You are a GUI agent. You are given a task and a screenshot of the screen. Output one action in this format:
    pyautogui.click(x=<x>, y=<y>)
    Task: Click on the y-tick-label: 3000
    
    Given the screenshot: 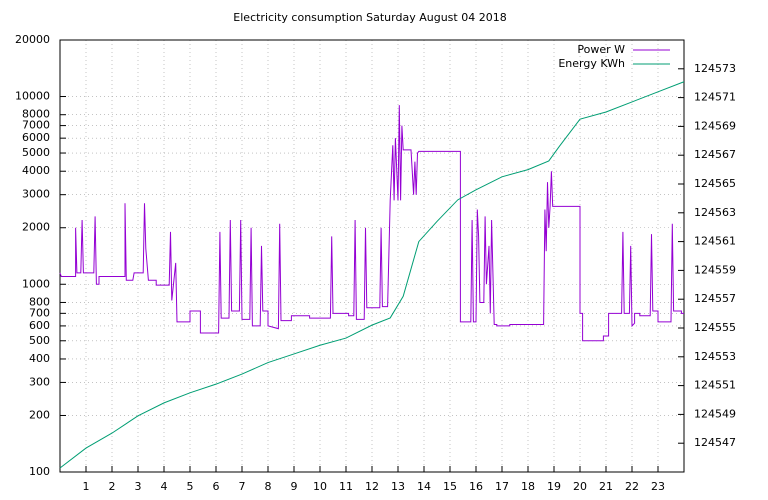 What is the action you would take?
    pyautogui.click(x=36, y=194)
    